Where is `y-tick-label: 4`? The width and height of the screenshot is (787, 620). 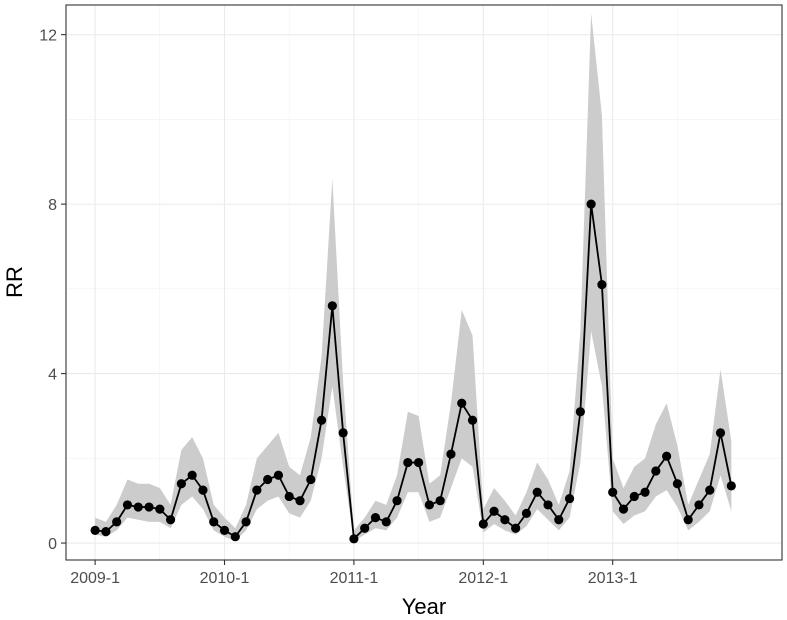 y-tick-label: 4 is located at coordinates (52, 375).